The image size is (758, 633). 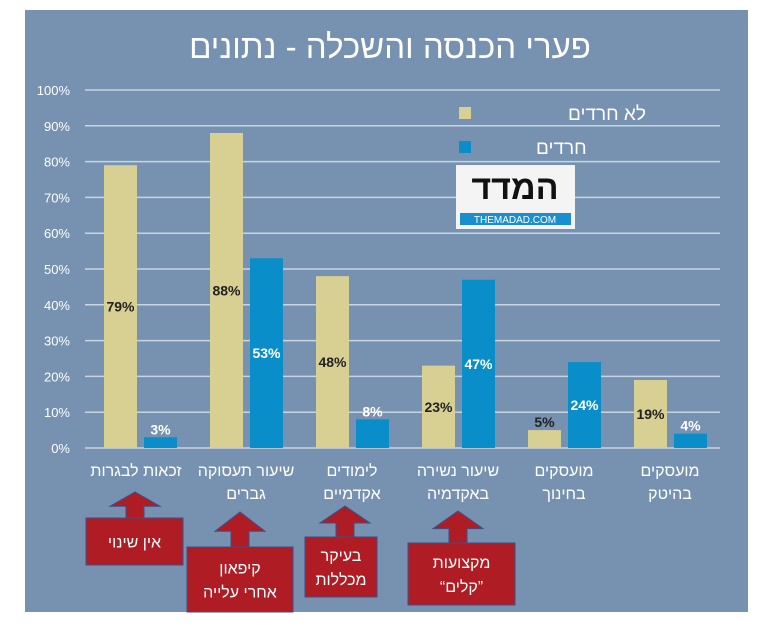 What do you see at coordinates (57, 126) in the screenshot?
I see `y-tick-label: 90%` at bounding box center [57, 126].